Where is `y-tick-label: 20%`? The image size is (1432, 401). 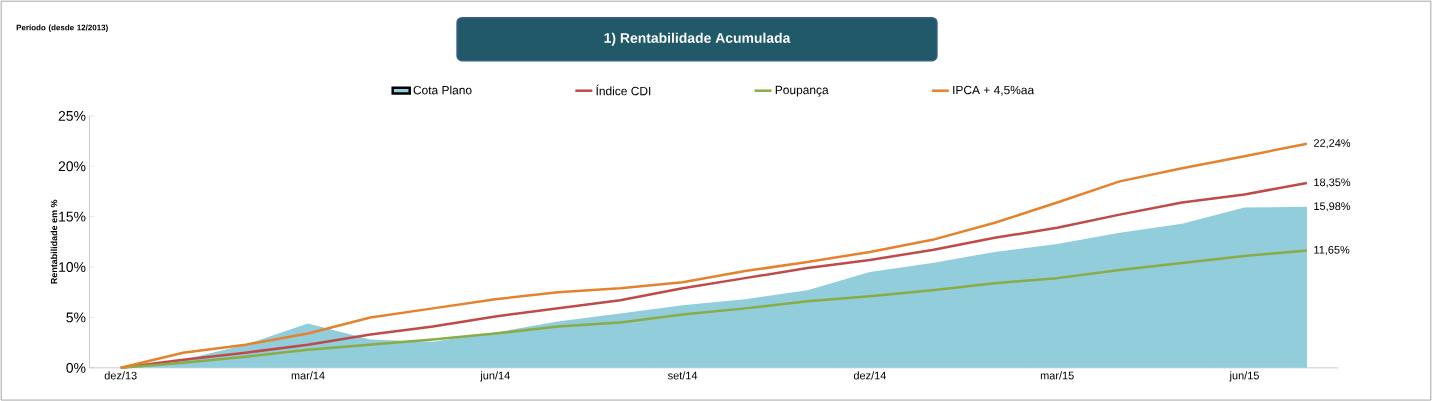 y-tick-label: 20% is located at coordinates (72, 166).